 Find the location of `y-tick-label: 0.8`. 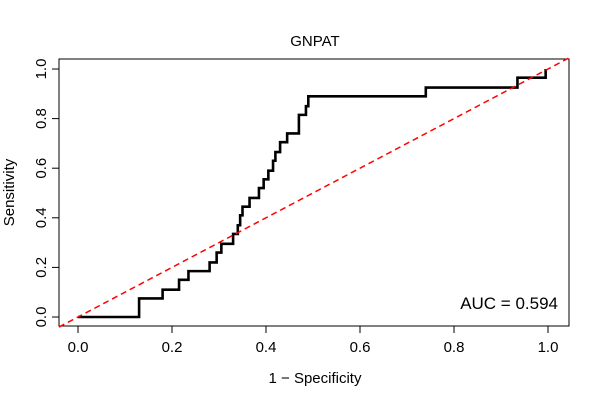

y-tick-label: 0.8 is located at coordinates (41, 118).